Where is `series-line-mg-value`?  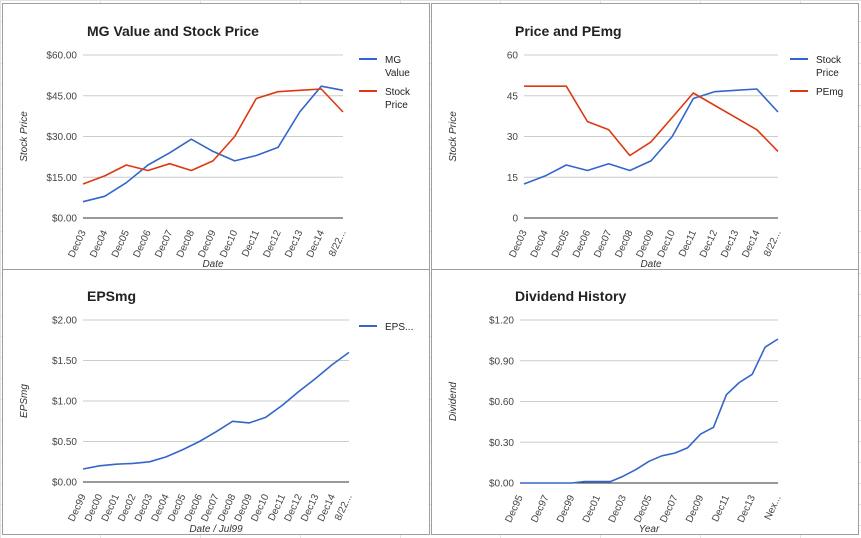
series-line-mg-value is located at coordinates (213, 144).